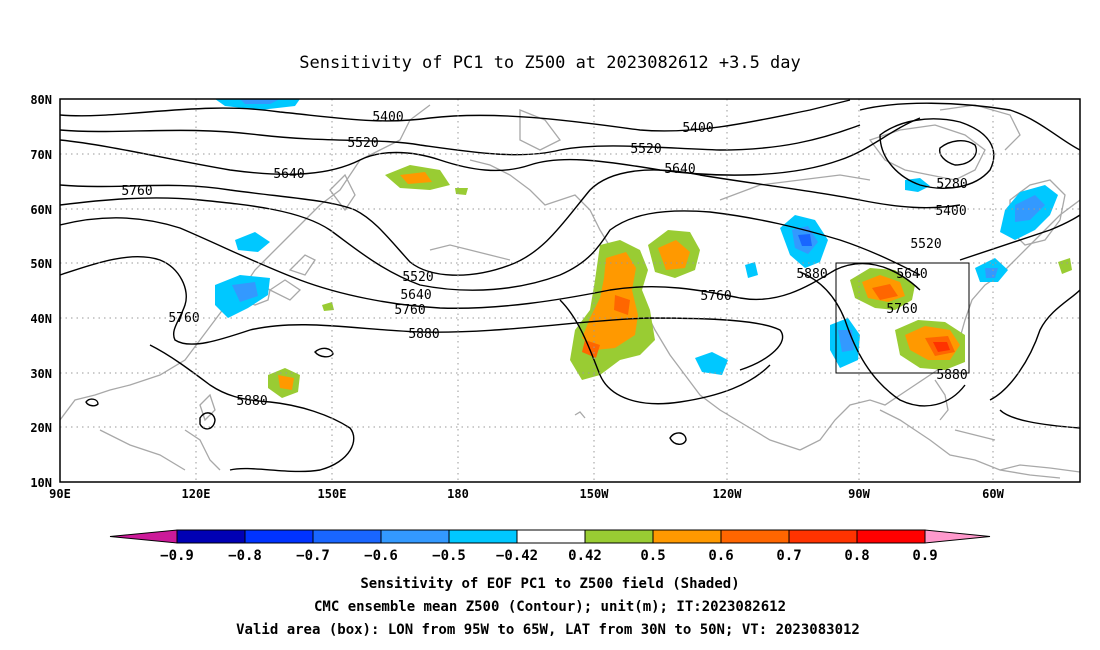  Describe the element at coordinates (951, 184) in the screenshot. I see `contour-label: 5280` at that location.